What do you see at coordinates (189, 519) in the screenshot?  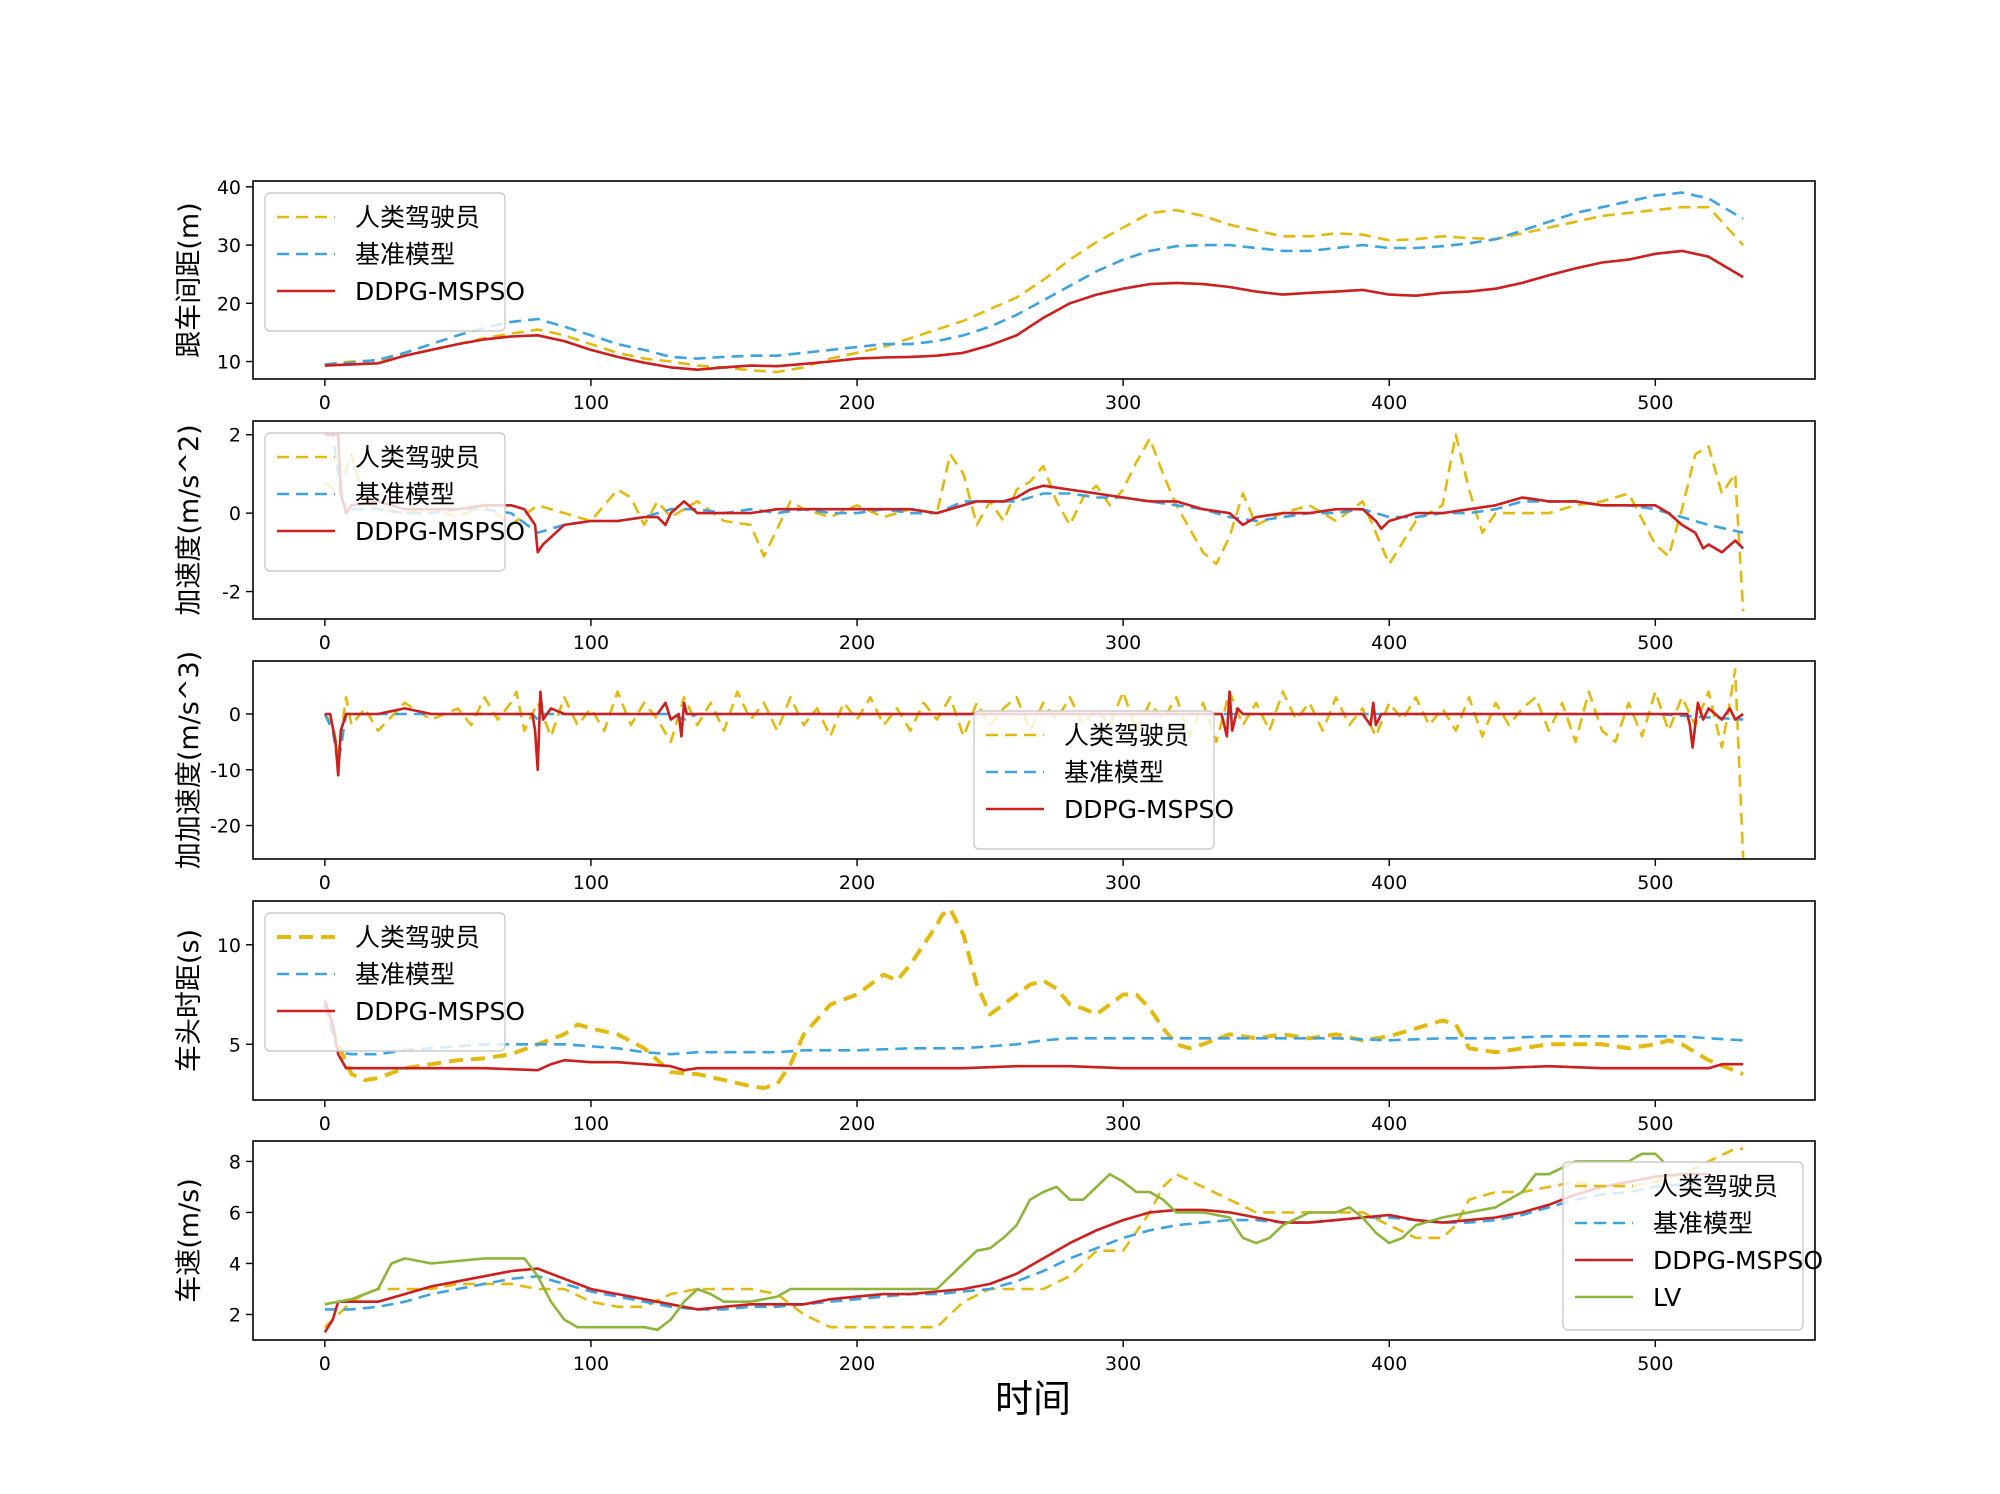 I see `y-axis-label: 加速度(m/s^2)` at bounding box center [189, 519].